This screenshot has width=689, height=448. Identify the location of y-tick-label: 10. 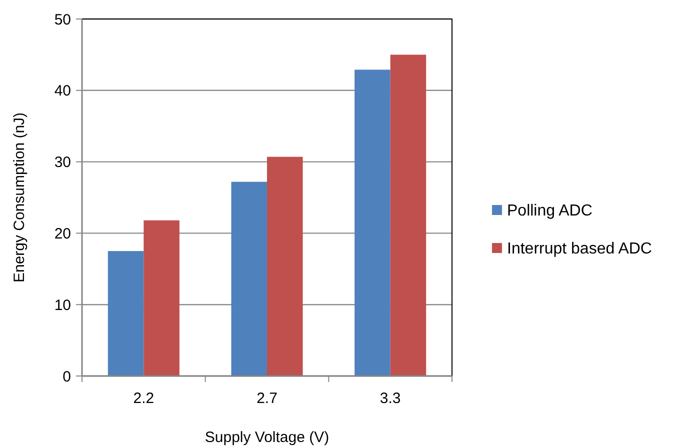
(62, 305).